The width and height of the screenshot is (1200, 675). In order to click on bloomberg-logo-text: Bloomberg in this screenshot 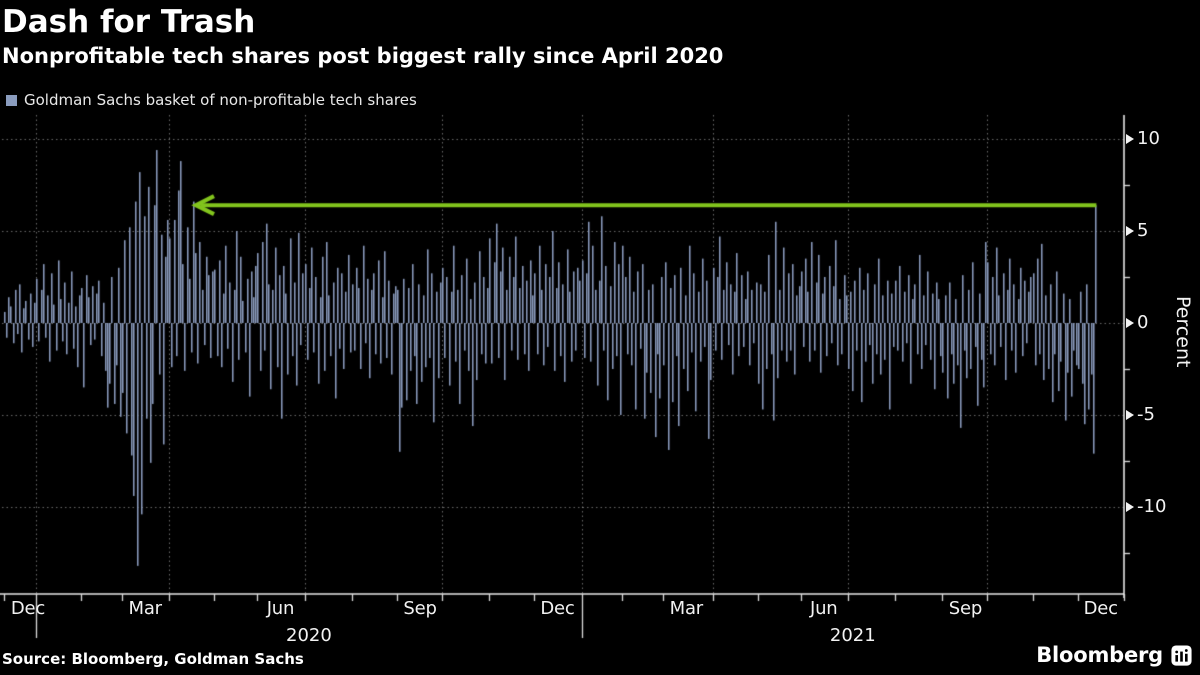, I will do `click(1099, 655)`.